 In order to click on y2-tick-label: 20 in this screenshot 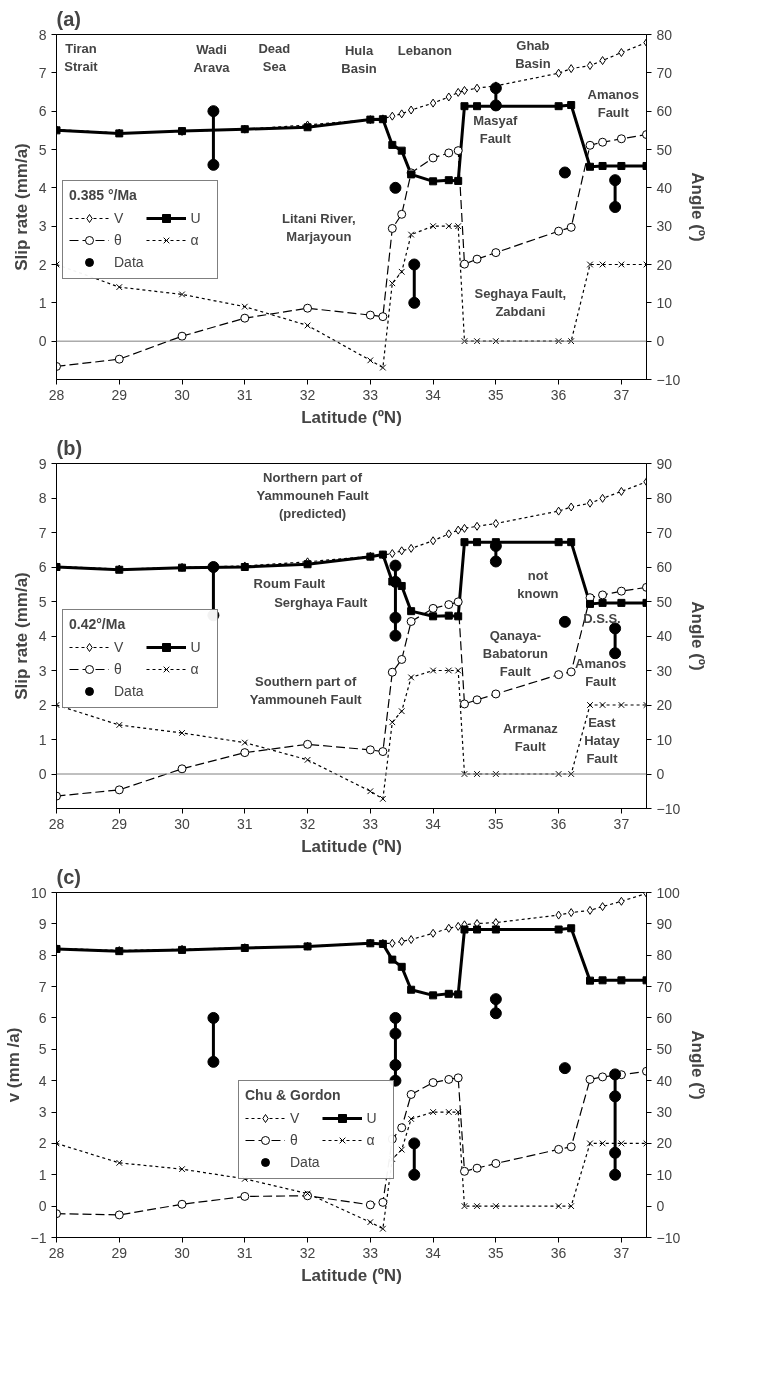, I will do `click(664, 705)`.